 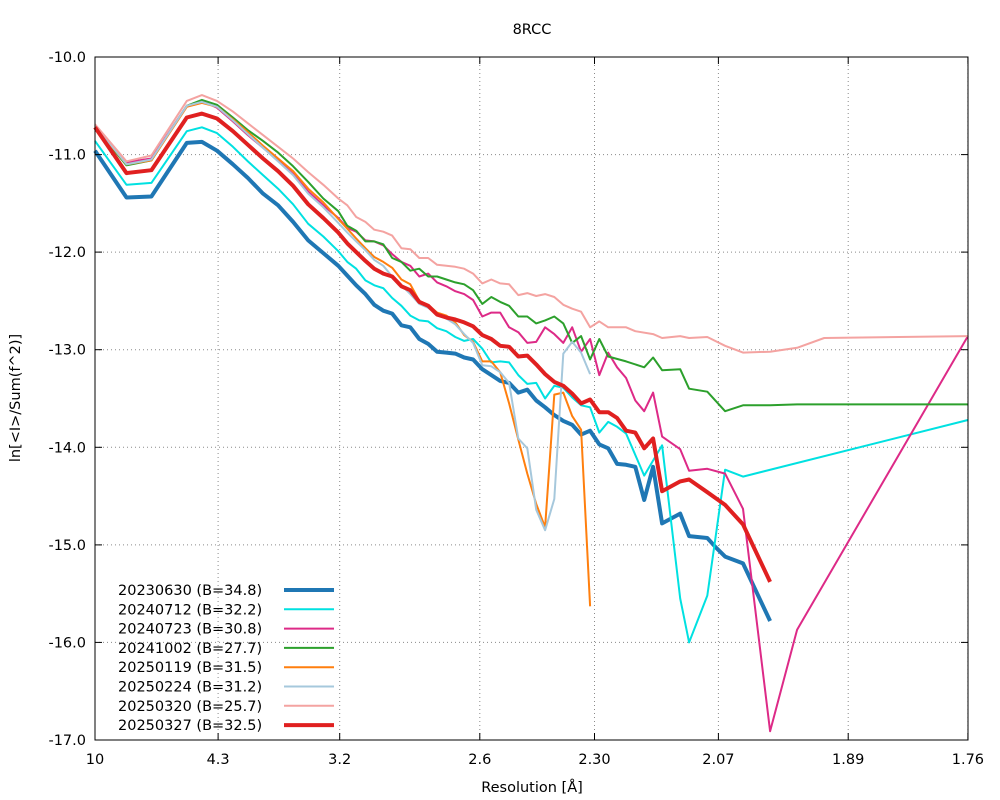 I want to click on y-tick-label: -16.0, so click(x=67, y=643).